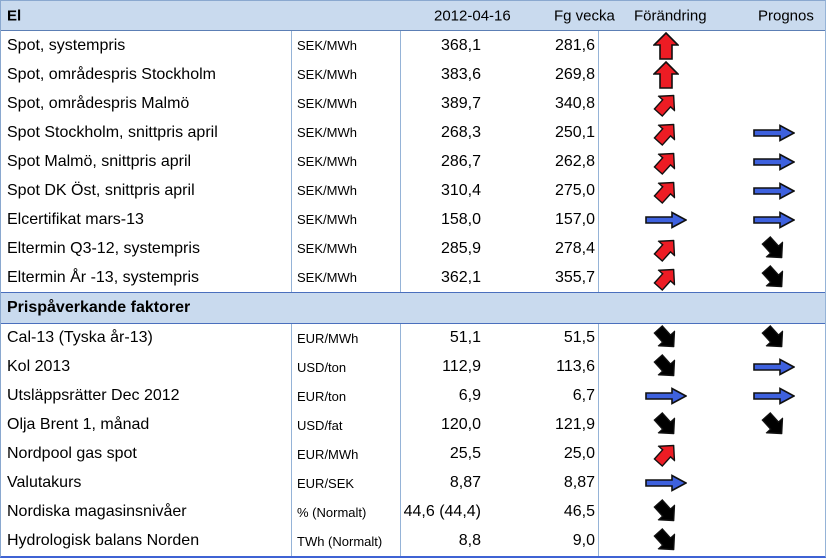 The width and height of the screenshot is (826, 558). What do you see at coordinates (574, 161) in the screenshot?
I see `row-value-prev-week: 262,8` at bounding box center [574, 161].